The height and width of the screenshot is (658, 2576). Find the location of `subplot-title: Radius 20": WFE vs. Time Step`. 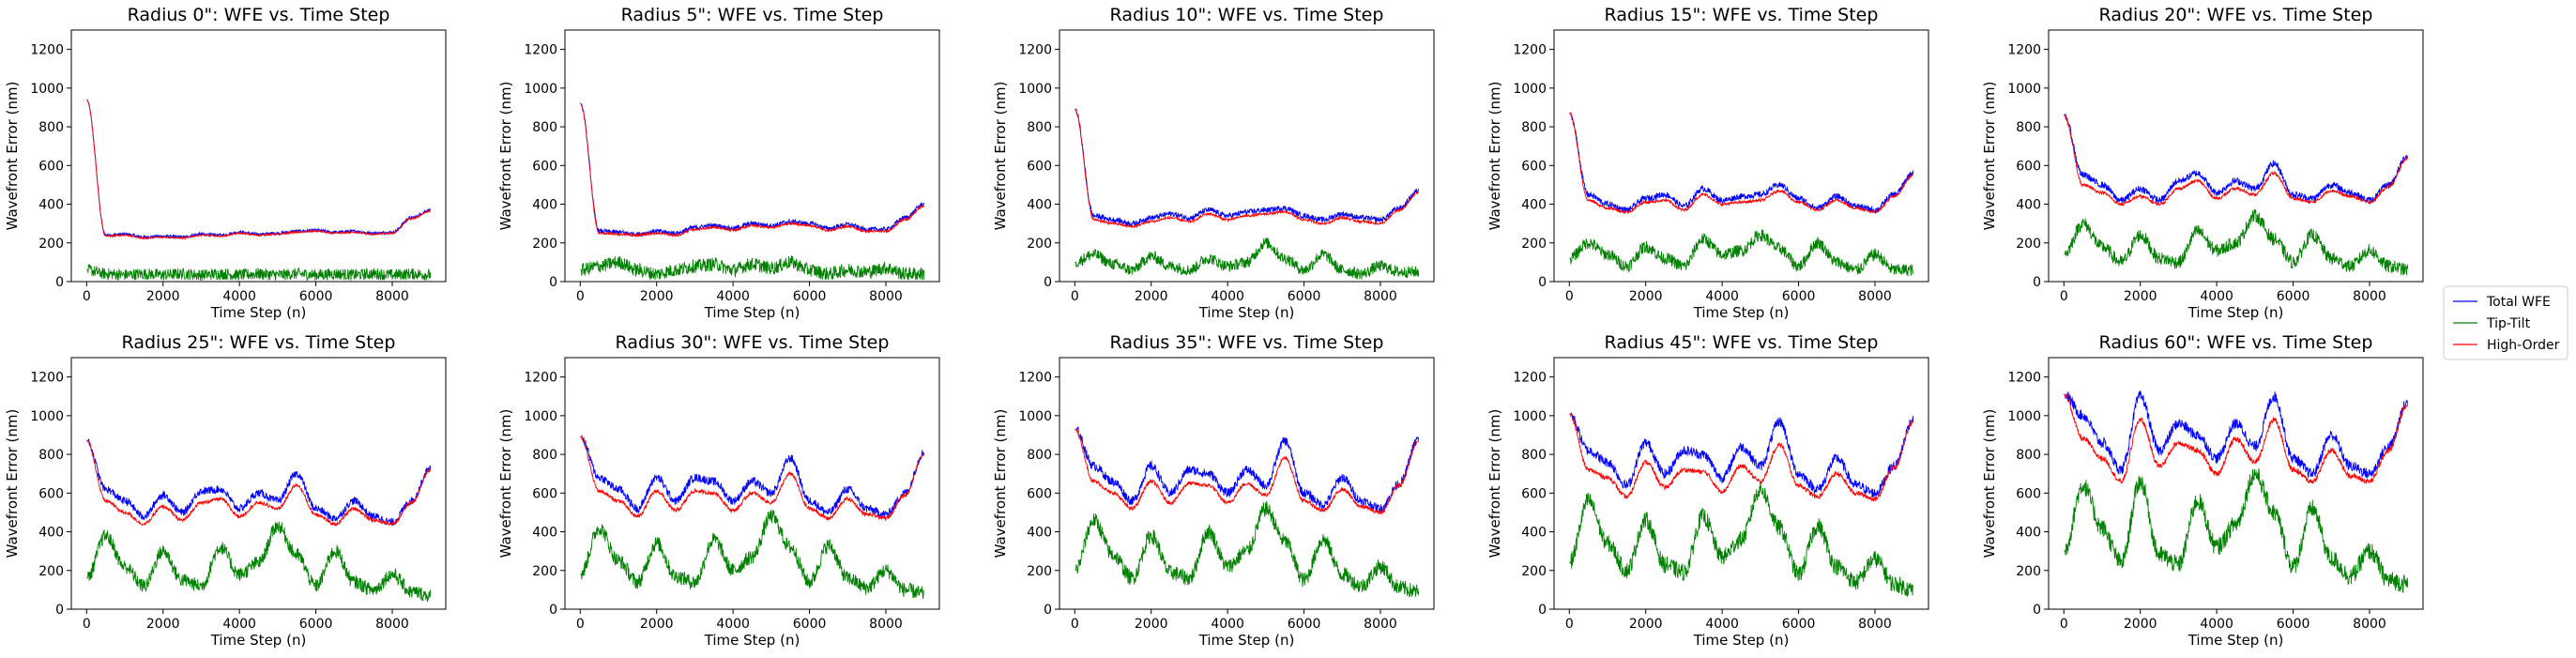

subplot-title: Radius 20": WFE vs. Time Step is located at coordinates (2236, 15).